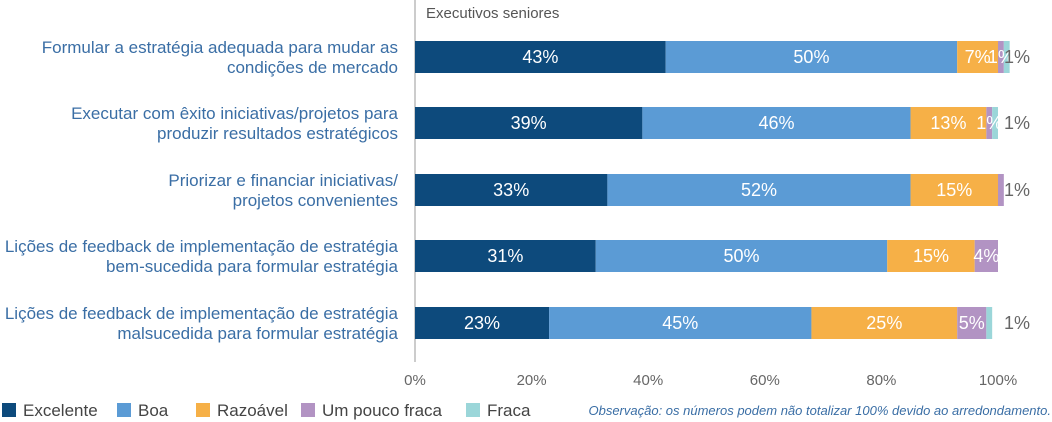 The height and width of the screenshot is (422, 1052). I want to click on legend-label-2: Boa, so click(153, 410).